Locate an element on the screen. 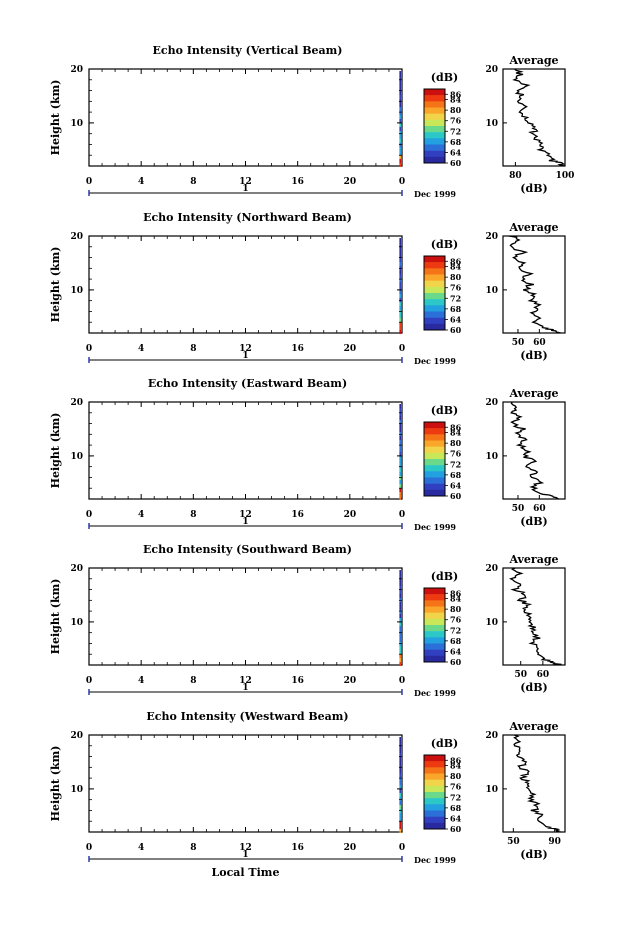 This screenshot has height=929, width=621. date-label: Dec 1999 is located at coordinates (435, 693).